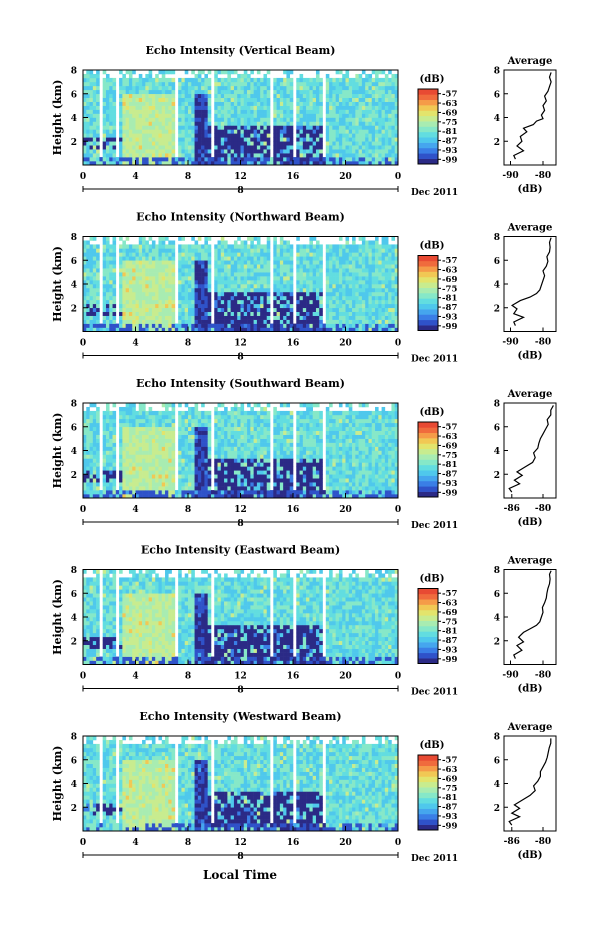  What do you see at coordinates (497, 238) in the screenshot?
I see `average-y-tick-label: 8` at bounding box center [497, 238].